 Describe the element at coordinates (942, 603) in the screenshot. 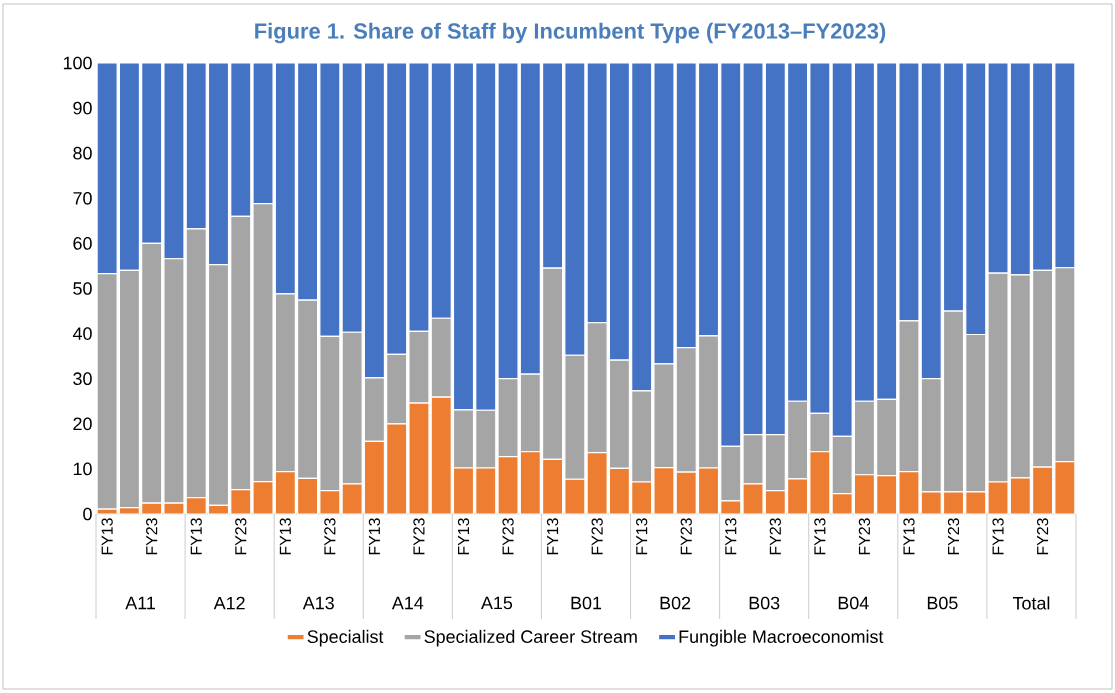

I see `text: B05` at that location.